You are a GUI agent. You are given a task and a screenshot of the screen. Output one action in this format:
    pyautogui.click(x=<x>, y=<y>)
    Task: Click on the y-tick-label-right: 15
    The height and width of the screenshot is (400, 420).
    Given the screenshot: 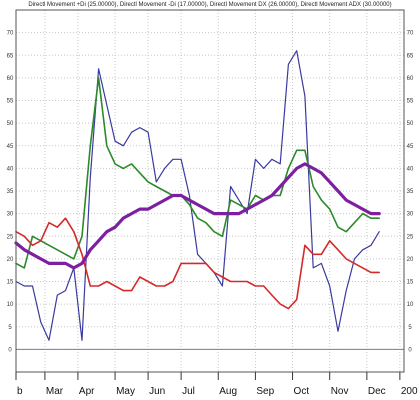 What is the action you would take?
    pyautogui.click(x=410, y=283)
    